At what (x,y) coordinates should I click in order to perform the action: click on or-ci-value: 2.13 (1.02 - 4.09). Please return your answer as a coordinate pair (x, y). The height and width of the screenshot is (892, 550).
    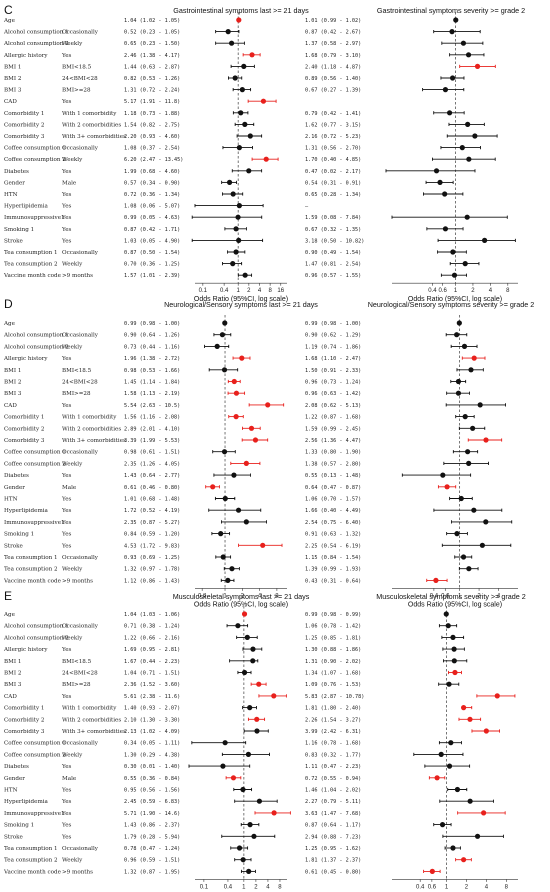
    Looking at the image, I should click on (152, 732).